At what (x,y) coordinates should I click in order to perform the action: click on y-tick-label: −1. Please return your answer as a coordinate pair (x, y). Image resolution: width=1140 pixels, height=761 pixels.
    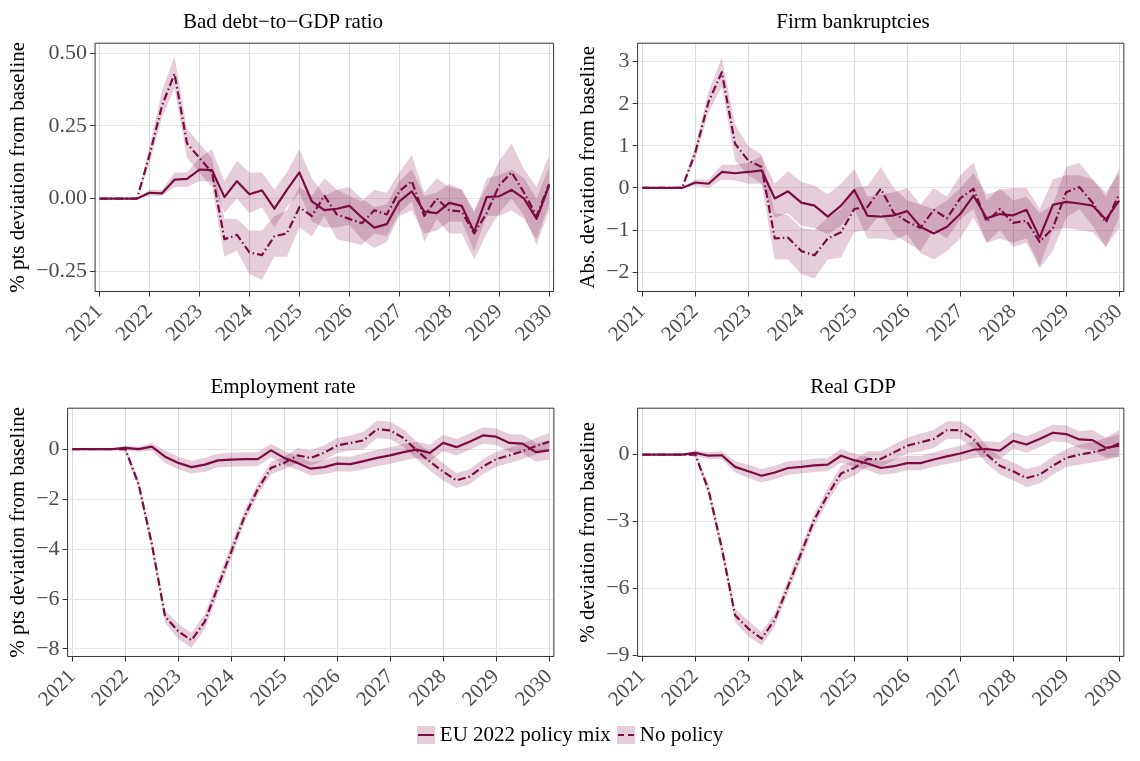
    Looking at the image, I should click on (618, 228).